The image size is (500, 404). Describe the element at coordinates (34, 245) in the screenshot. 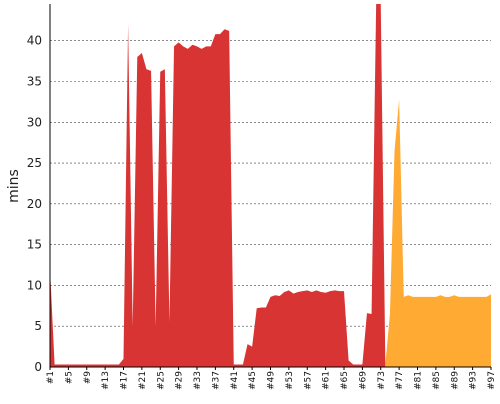

I see `y-tick-label: 15` at that location.